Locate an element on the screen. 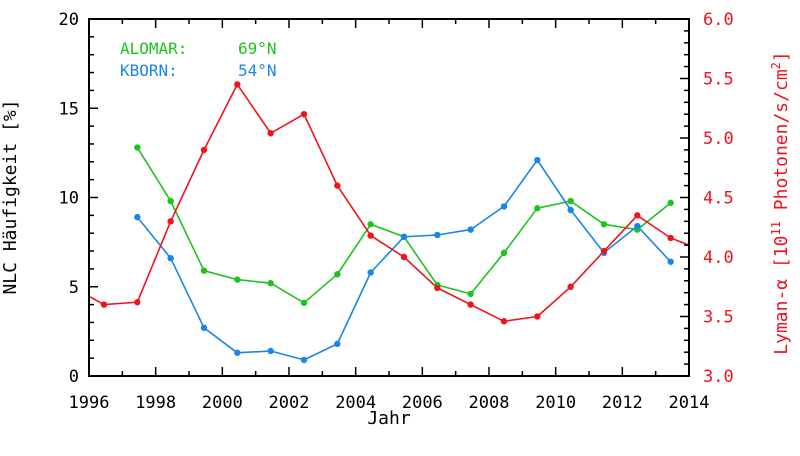  y-right-title-exponent2: 2 is located at coordinates (776, 65).